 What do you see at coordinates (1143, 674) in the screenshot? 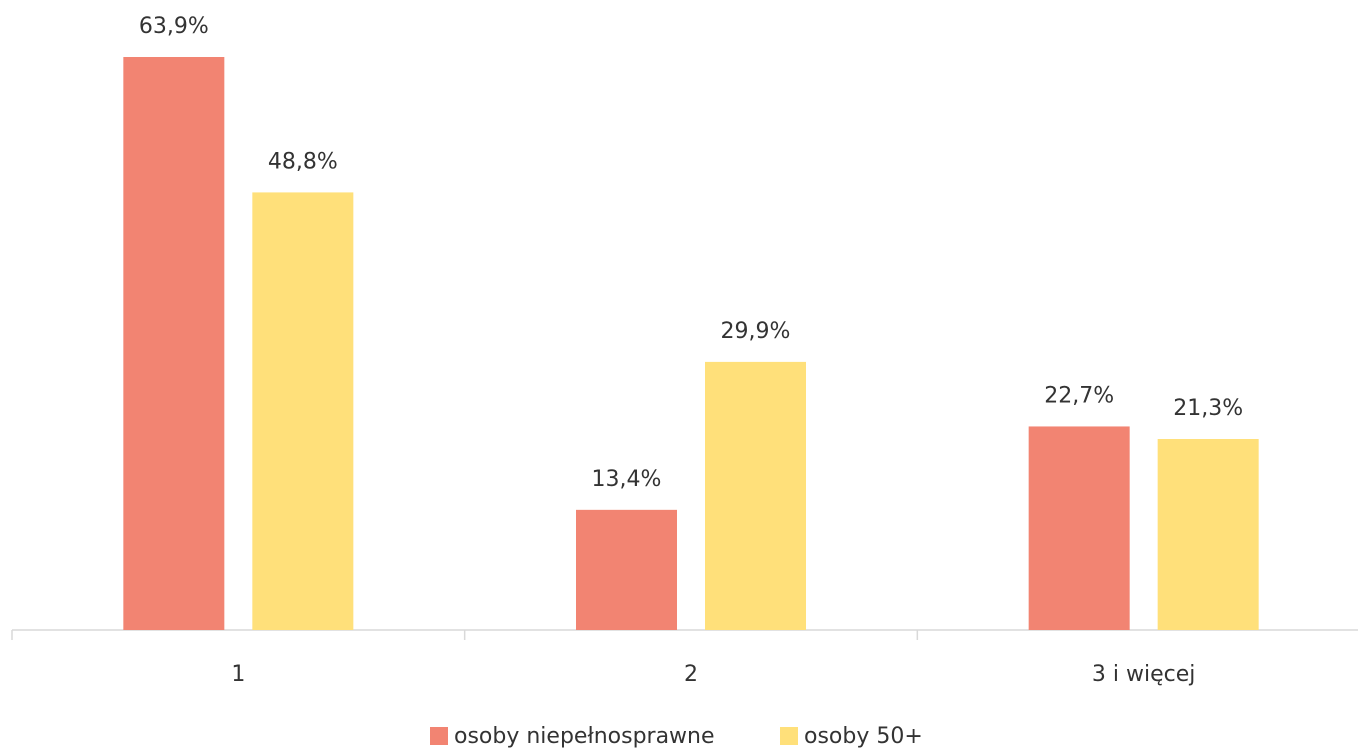
I see `x-tick-label: 3 i więcej` at bounding box center [1143, 674].